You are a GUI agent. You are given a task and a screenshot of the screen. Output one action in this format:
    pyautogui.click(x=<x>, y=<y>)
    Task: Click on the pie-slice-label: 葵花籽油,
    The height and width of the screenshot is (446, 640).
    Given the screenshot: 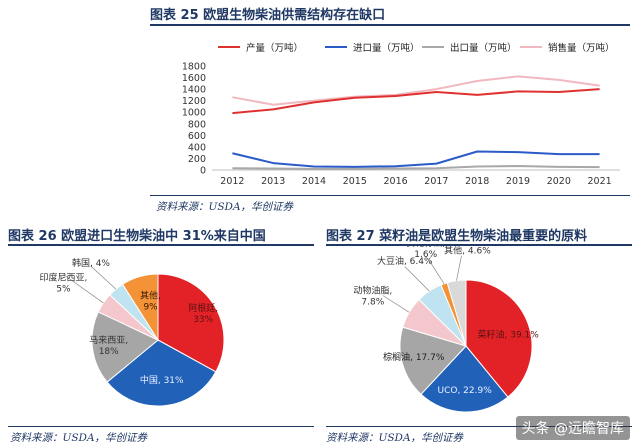 What is the action you would take?
    pyautogui.click(x=425, y=247)
    